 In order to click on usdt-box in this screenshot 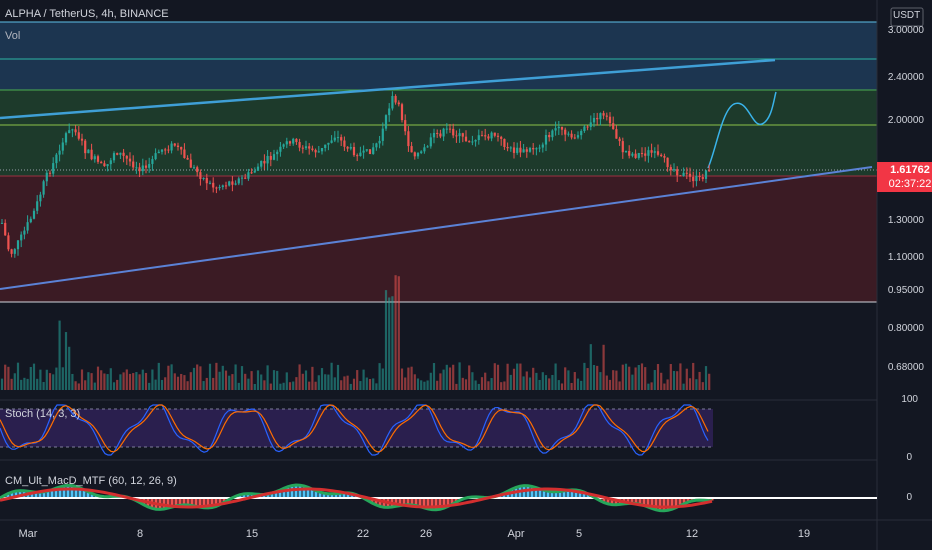, I will do `click(907, 17)`.